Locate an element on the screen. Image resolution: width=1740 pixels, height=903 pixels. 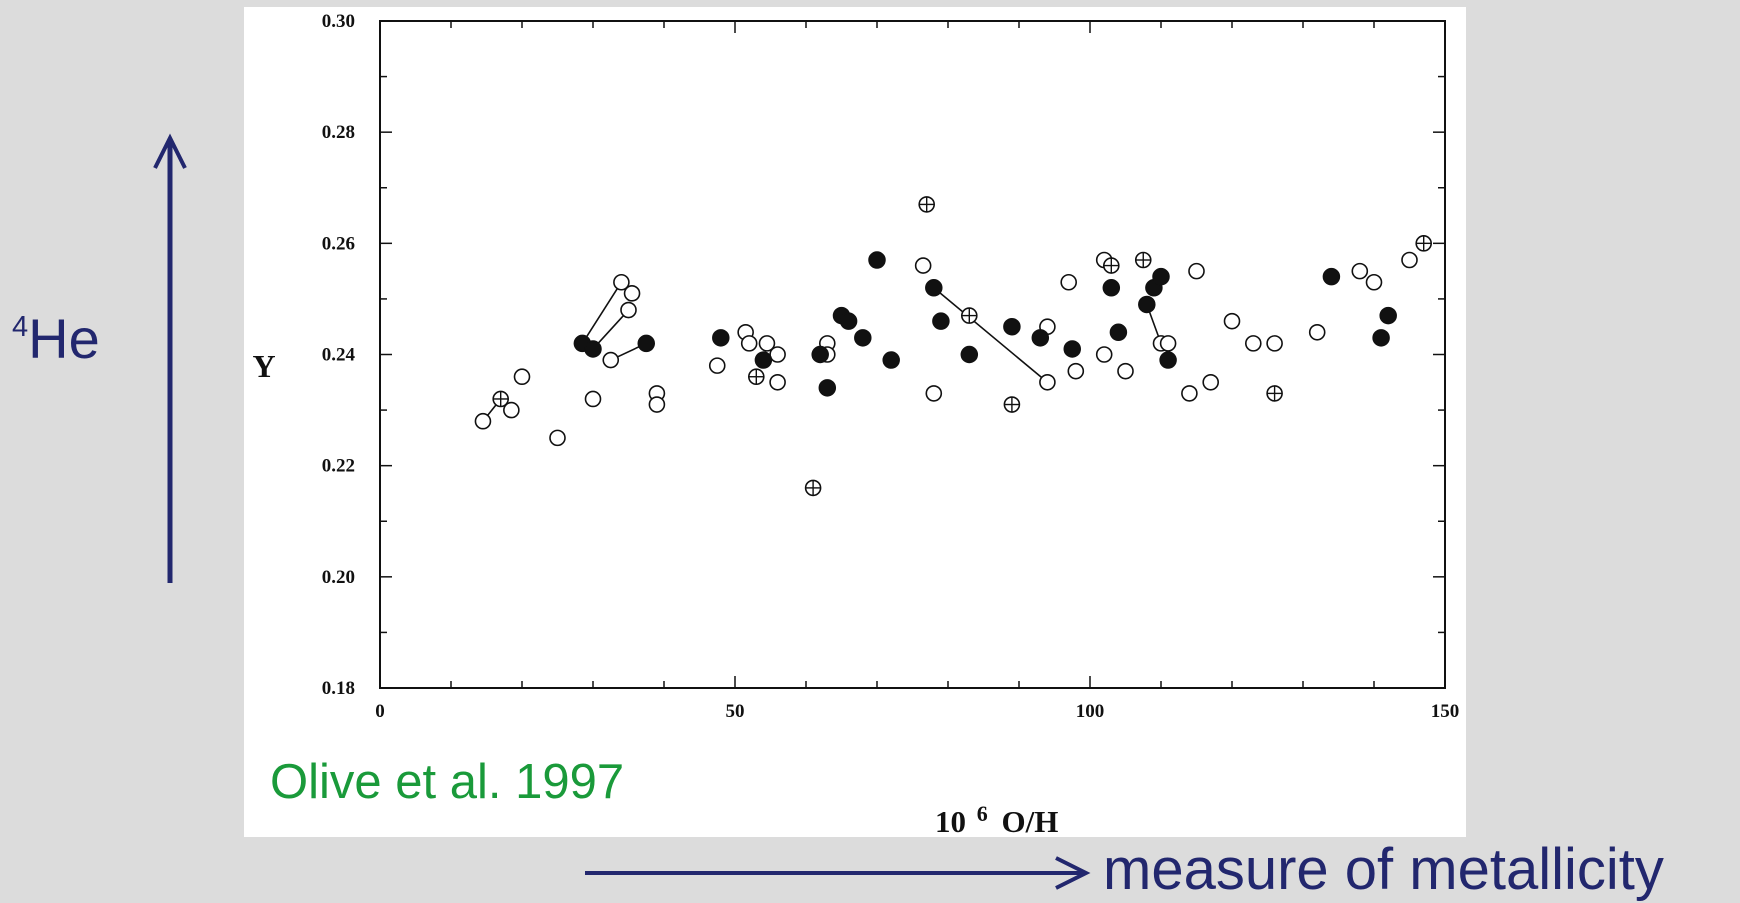
x-axis-title-rest: O/H is located at coordinates (1030, 821).